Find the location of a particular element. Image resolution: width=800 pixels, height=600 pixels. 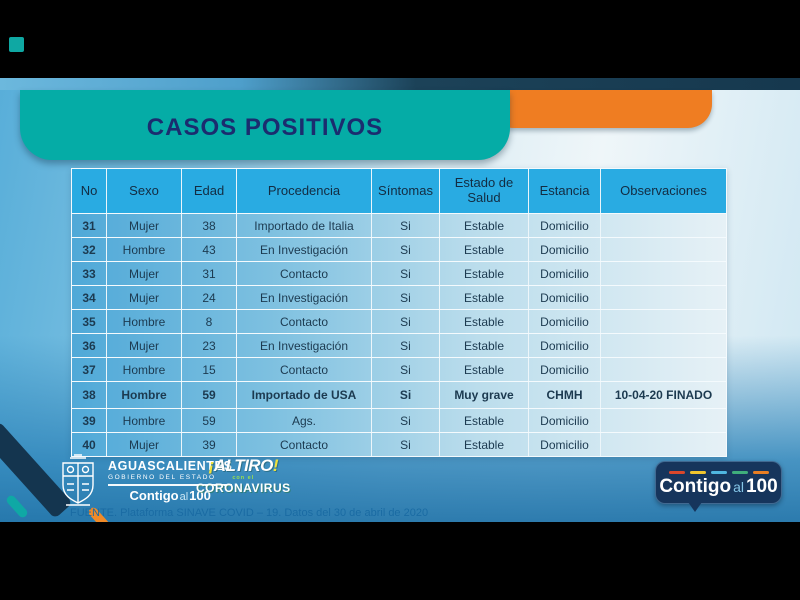

badge-number: 100 is located at coordinates (761, 487).